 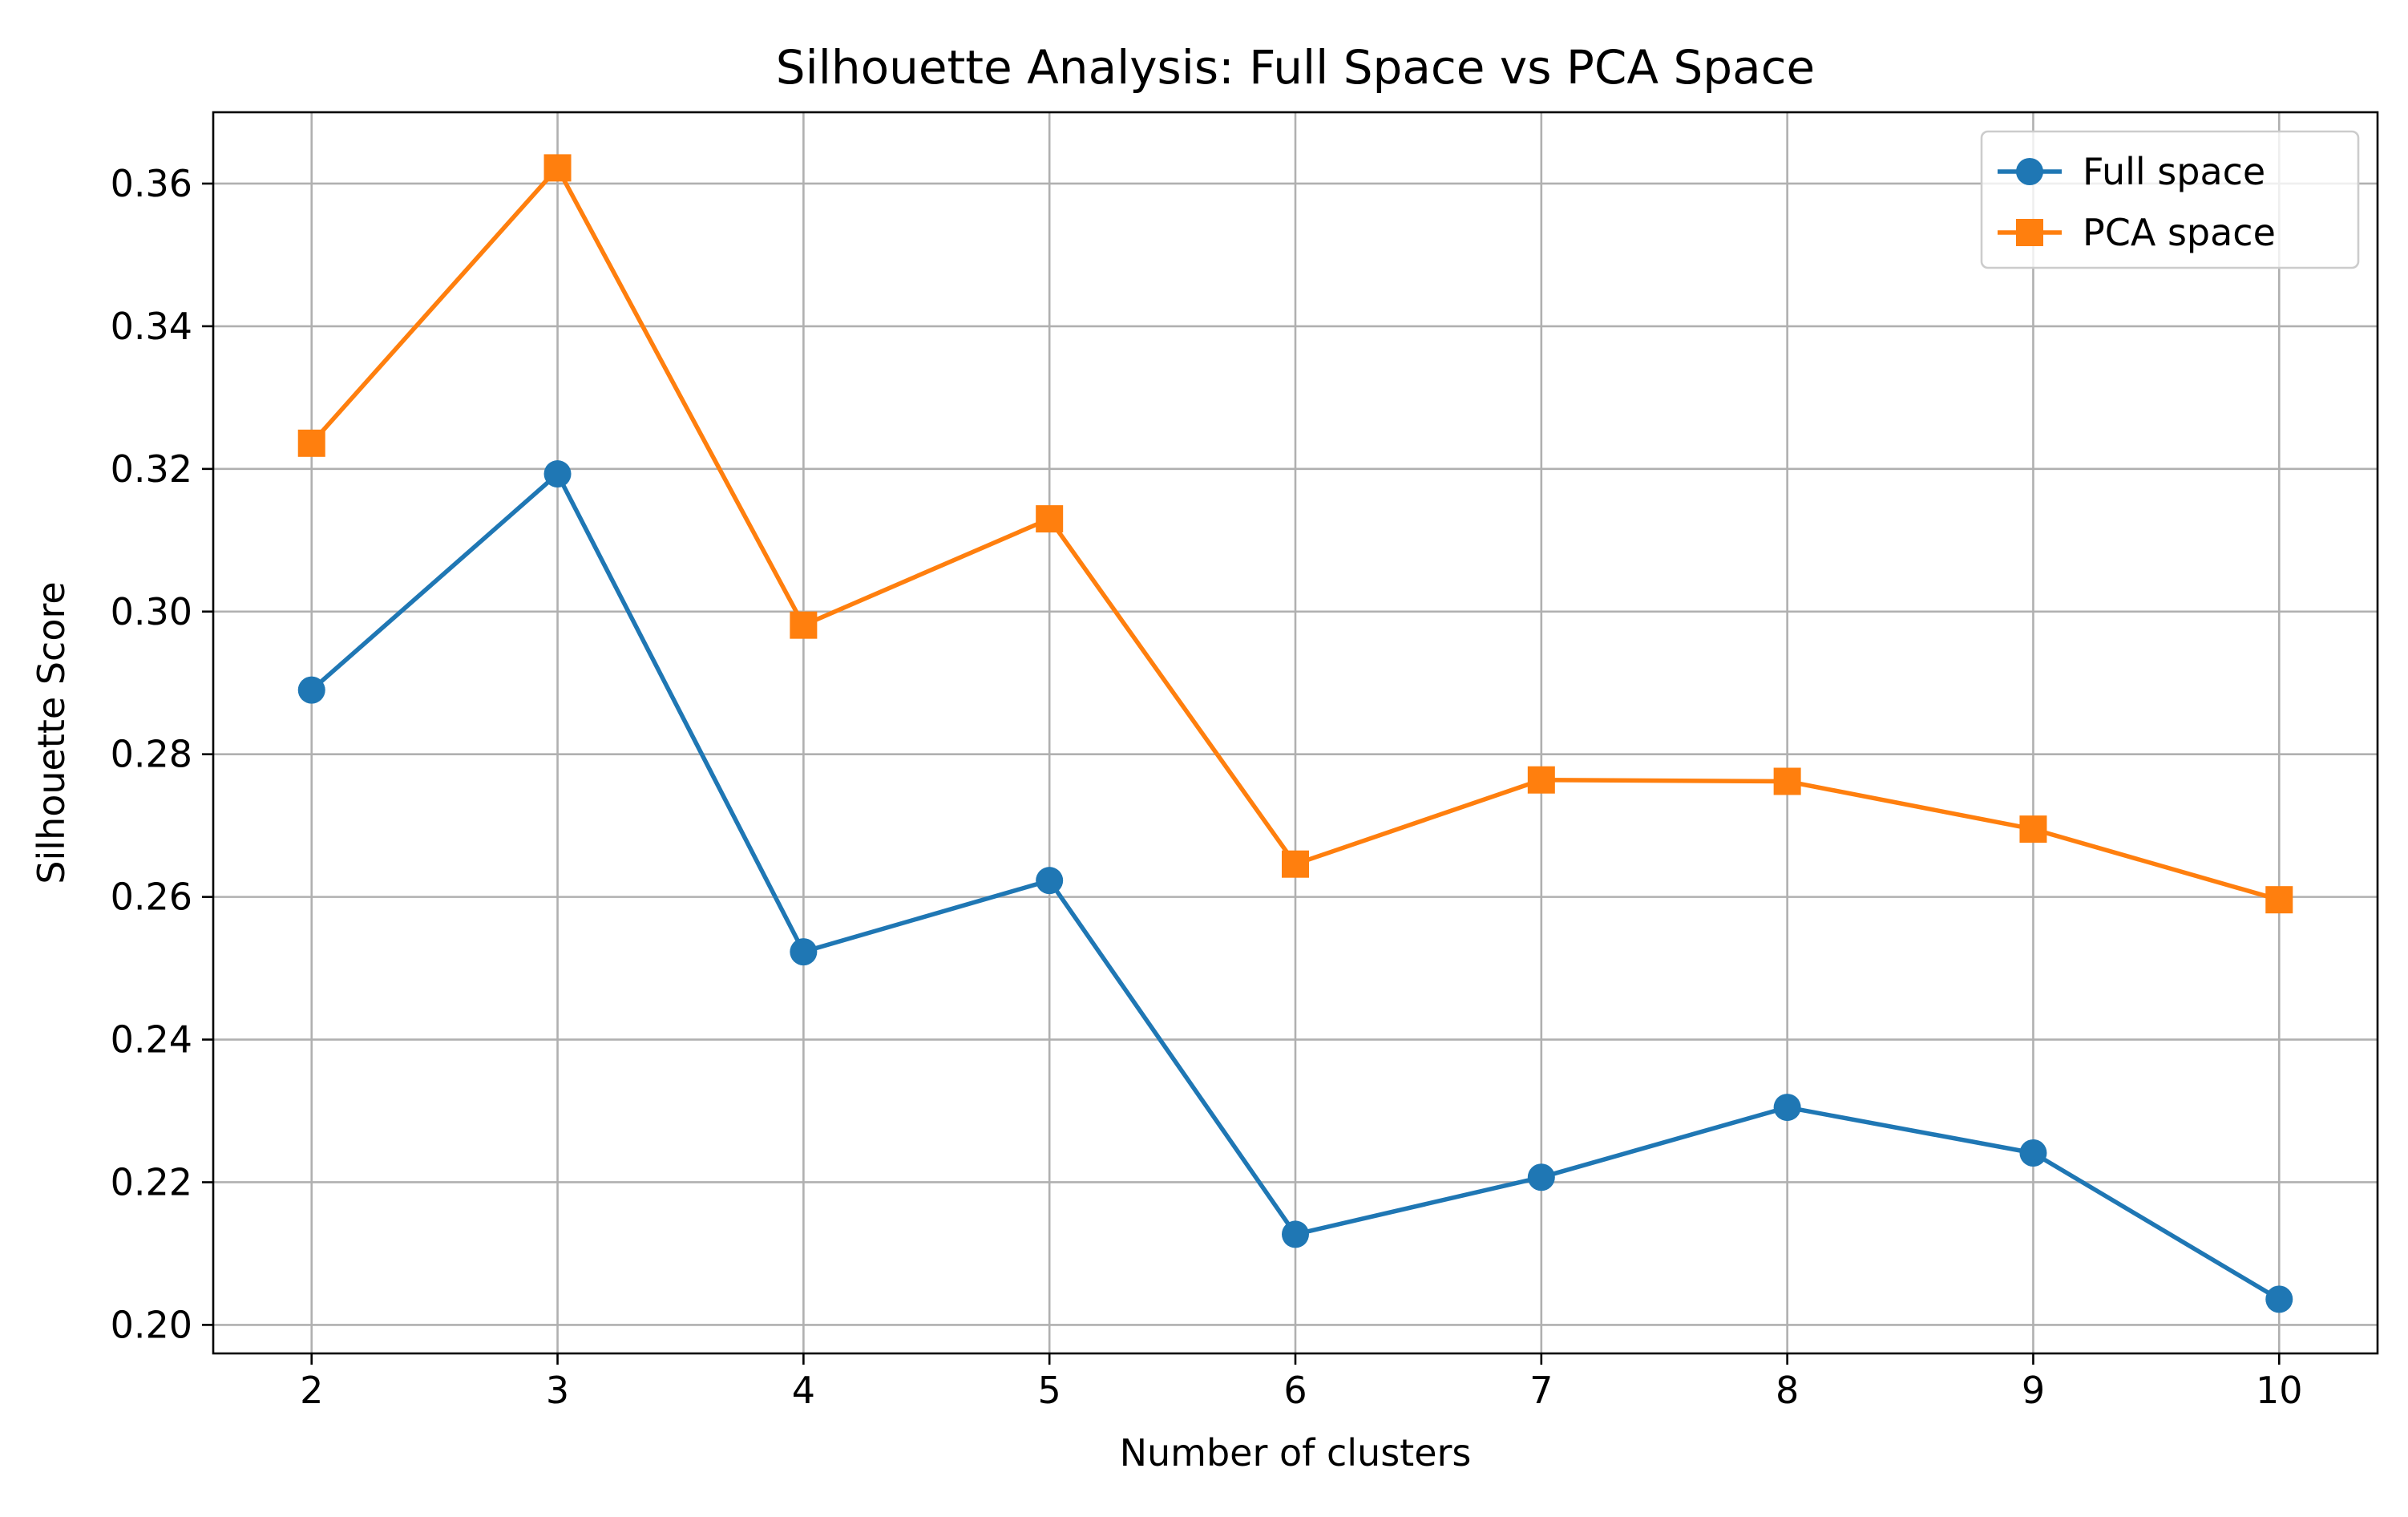 I want to click on x-tick-label: 10, so click(x=2279, y=1390).